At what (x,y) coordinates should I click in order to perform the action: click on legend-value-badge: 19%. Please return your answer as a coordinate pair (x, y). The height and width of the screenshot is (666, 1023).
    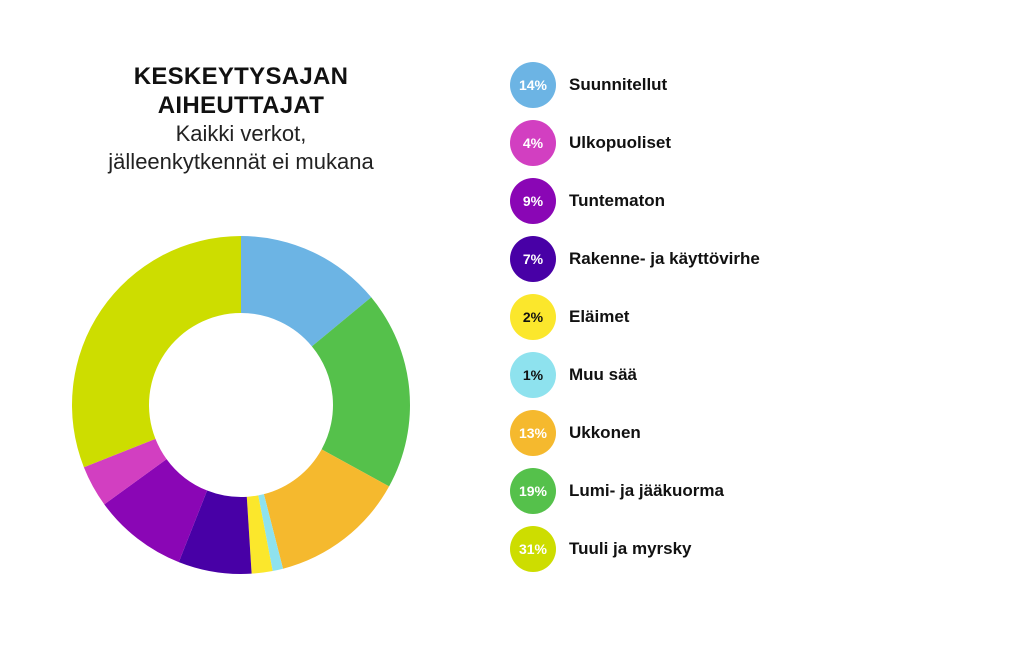
    Looking at the image, I should click on (533, 491).